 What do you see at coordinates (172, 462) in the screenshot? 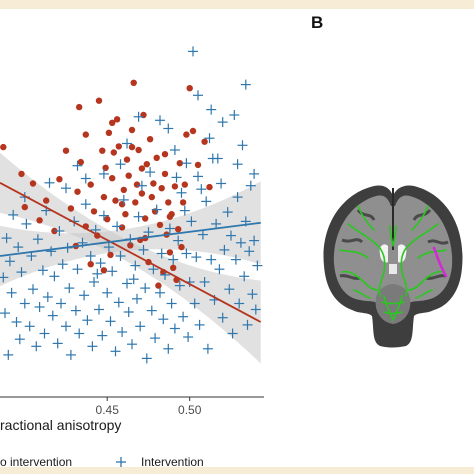
I see `legend-label-intervention: Intervention` at bounding box center [172, 462].